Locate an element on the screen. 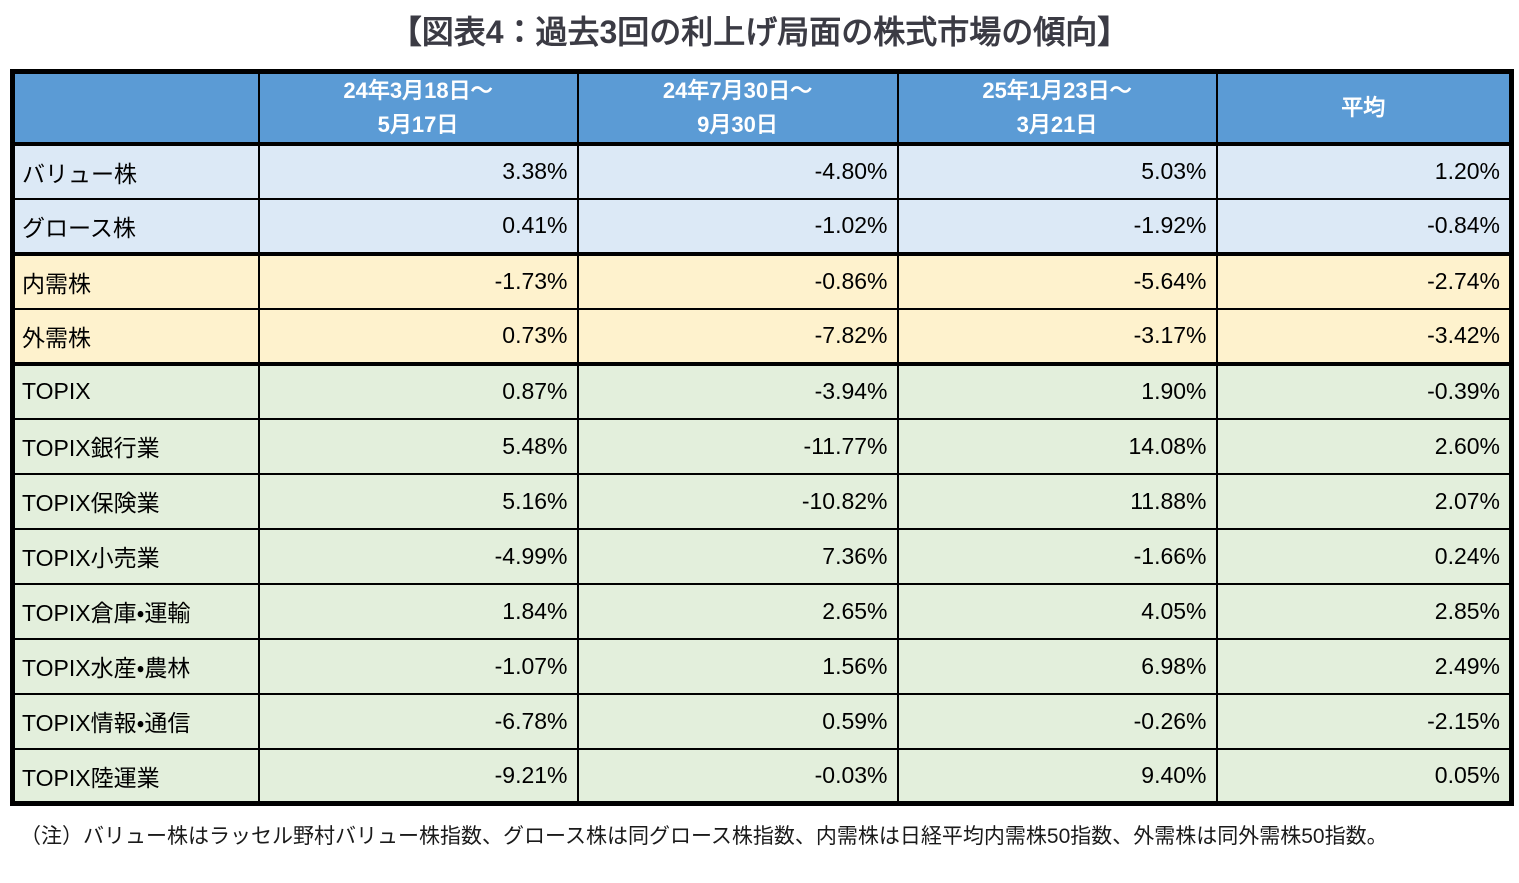 This screenshot has width=1519, height=883. cell-value: -3.42% is located at coordinates (1364, 336).